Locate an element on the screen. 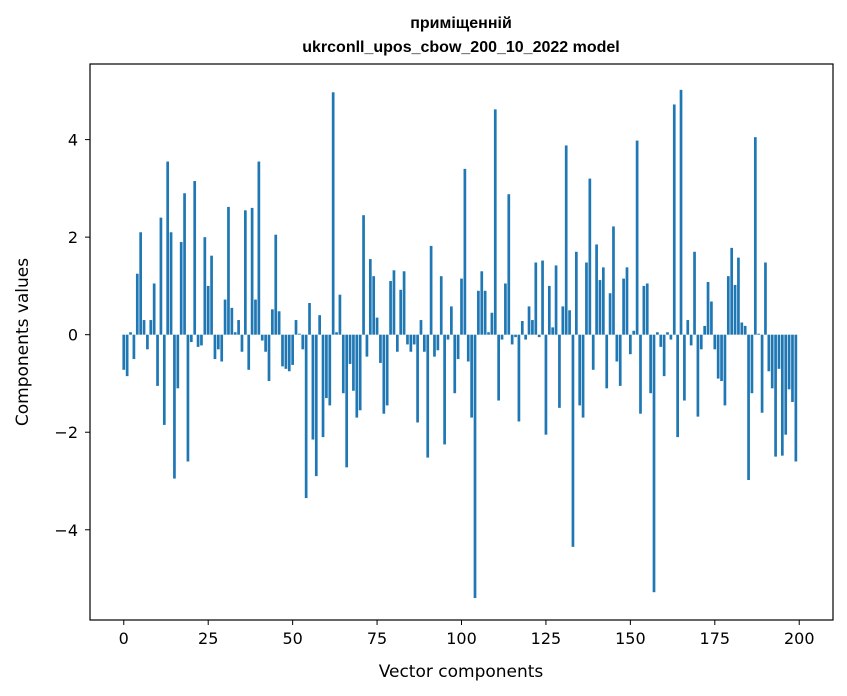 The width and height of the screenshot is (847, 696). chart-title-line-2: ukrconll_upos_cbow_200_10_2022 model is located at coordinates (460, 47).